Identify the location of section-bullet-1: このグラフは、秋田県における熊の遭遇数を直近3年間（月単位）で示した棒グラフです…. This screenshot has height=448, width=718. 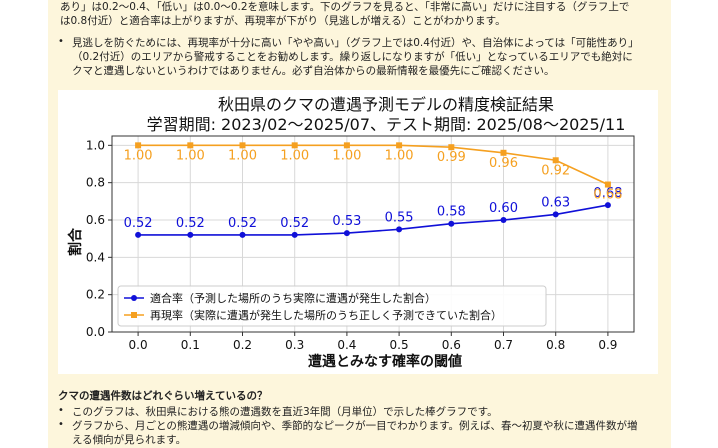
(285, 412).